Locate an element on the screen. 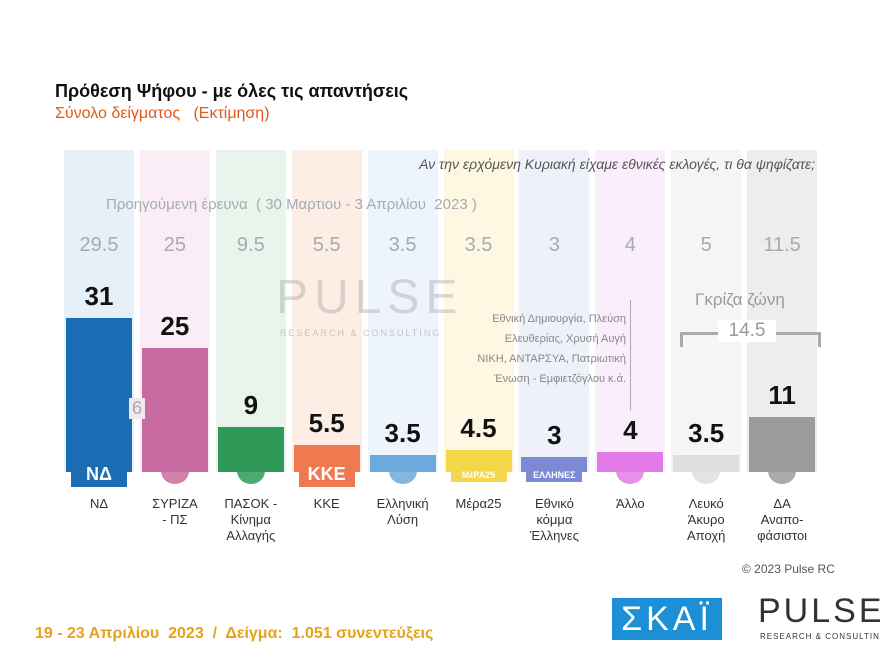 Image resolution: width=880 pixels, height=660 pixels. note-connector is located at coordinates (631, 355).